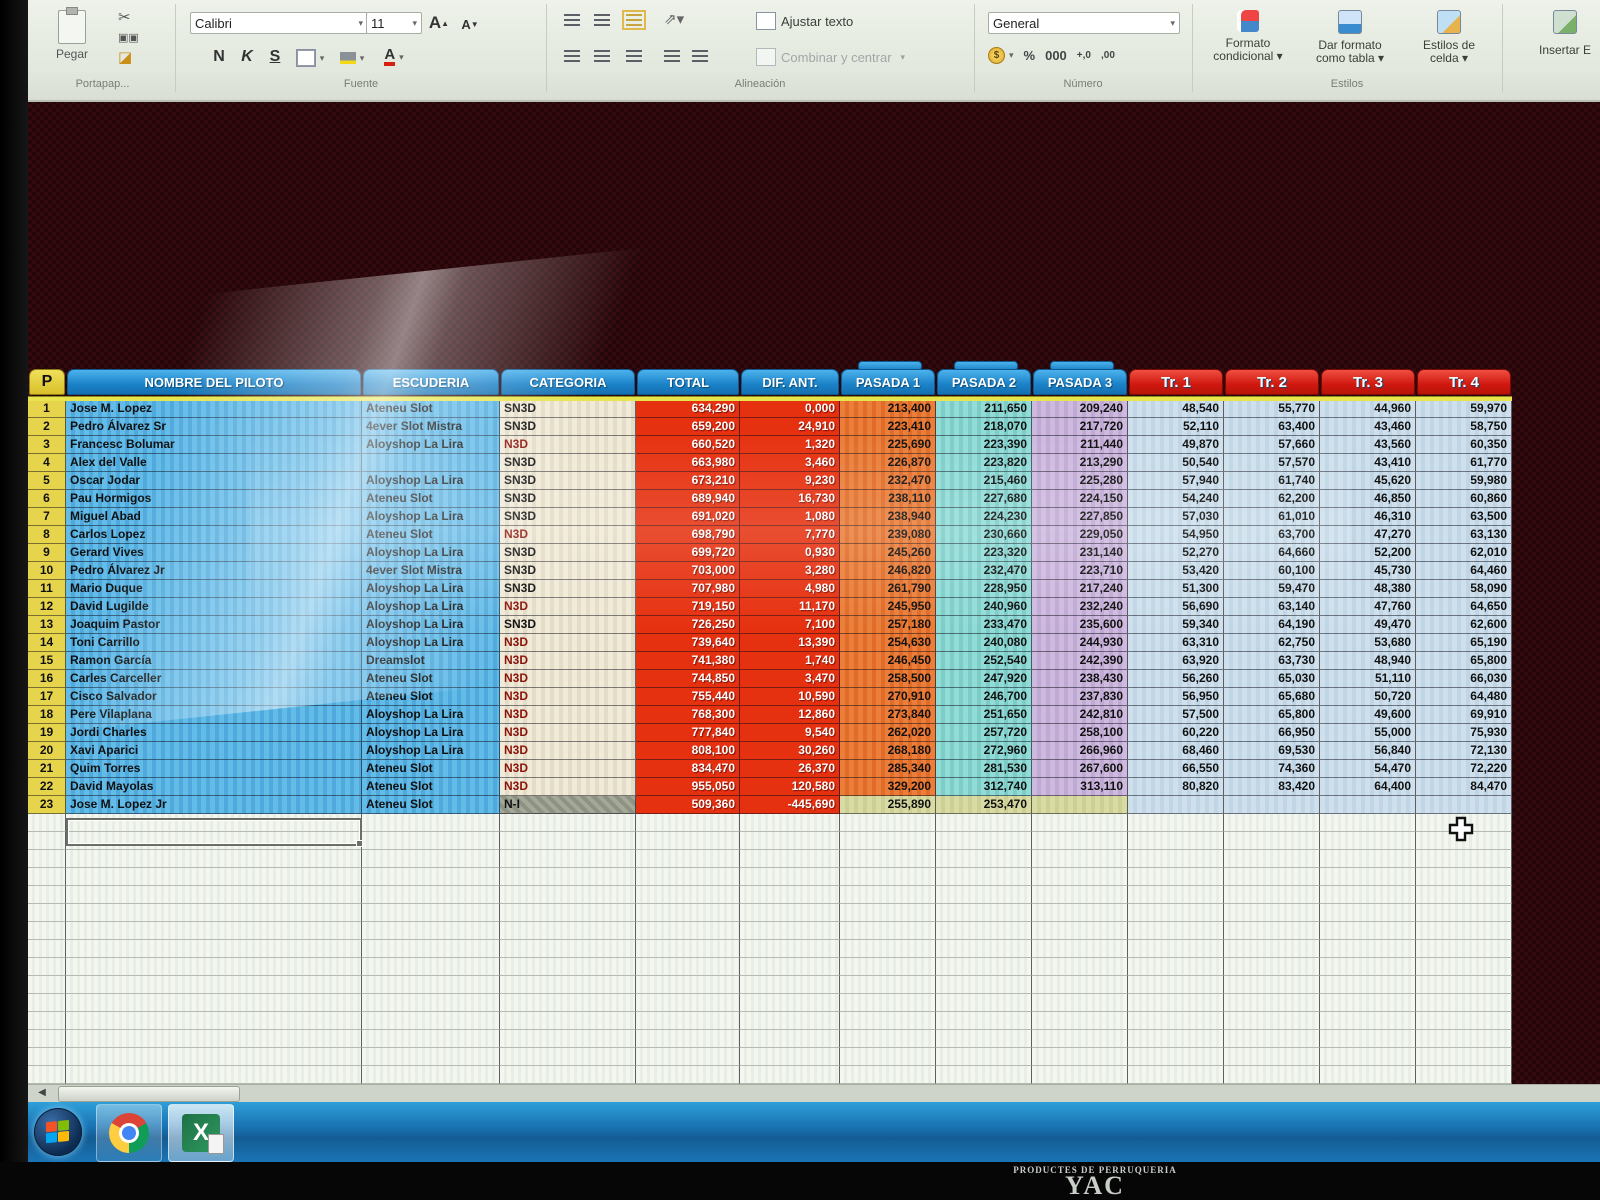 The height and width of the screenshot is (1200, 1600). Describe the element at coordinates (201, 1133) in the screenshot. I see `excel-taskbar-button: X` at that location.